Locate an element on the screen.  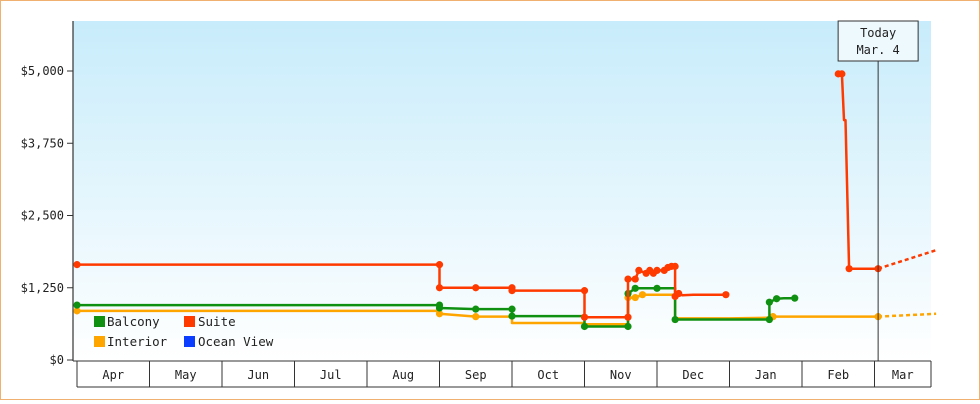
legend-label-balcony: Balcony is located at coordinates (133, 321).